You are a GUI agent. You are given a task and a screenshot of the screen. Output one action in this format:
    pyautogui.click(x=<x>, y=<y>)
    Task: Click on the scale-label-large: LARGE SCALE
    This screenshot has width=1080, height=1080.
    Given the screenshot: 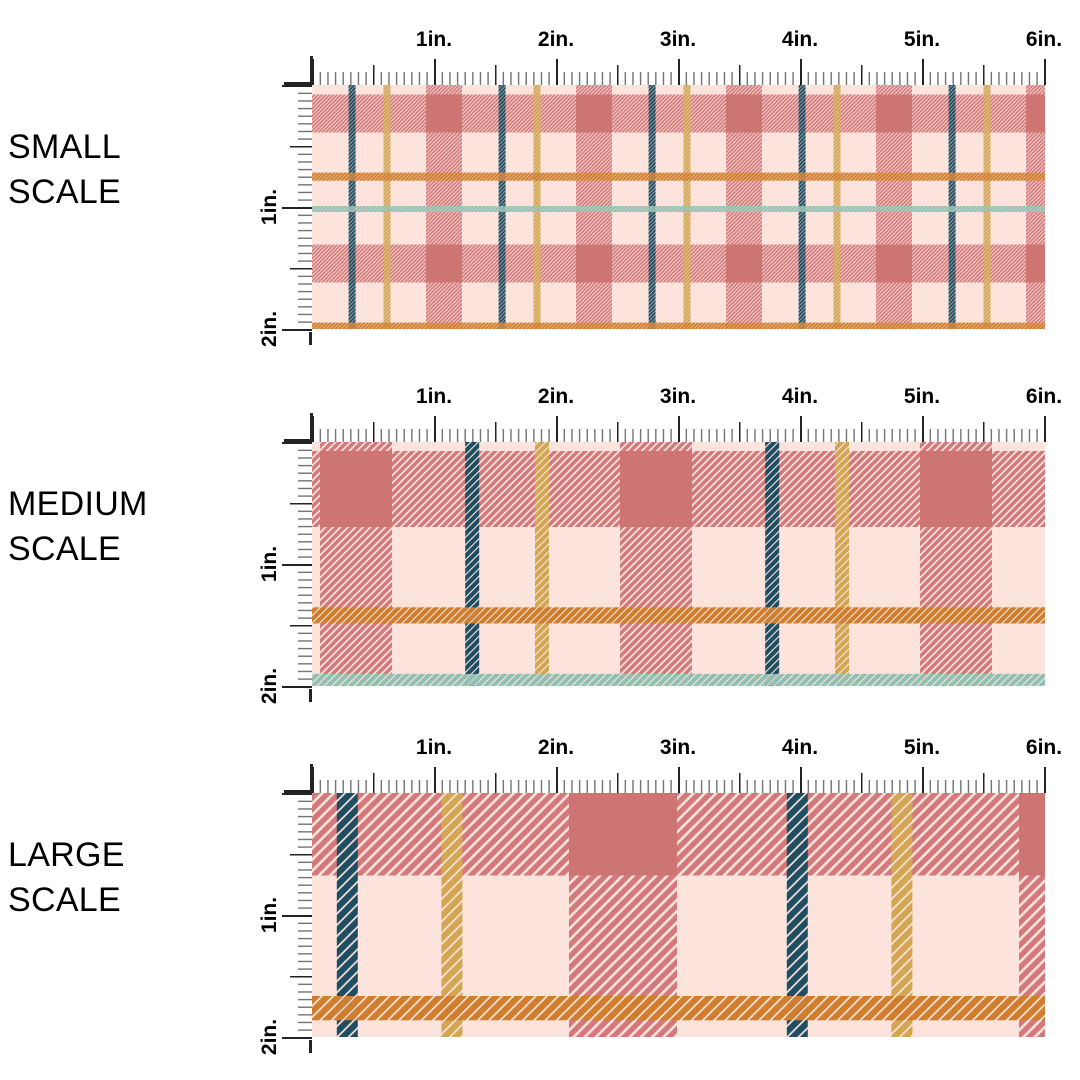 What is the action you would take?
    pyautogui.click(x=66, y=878)
    